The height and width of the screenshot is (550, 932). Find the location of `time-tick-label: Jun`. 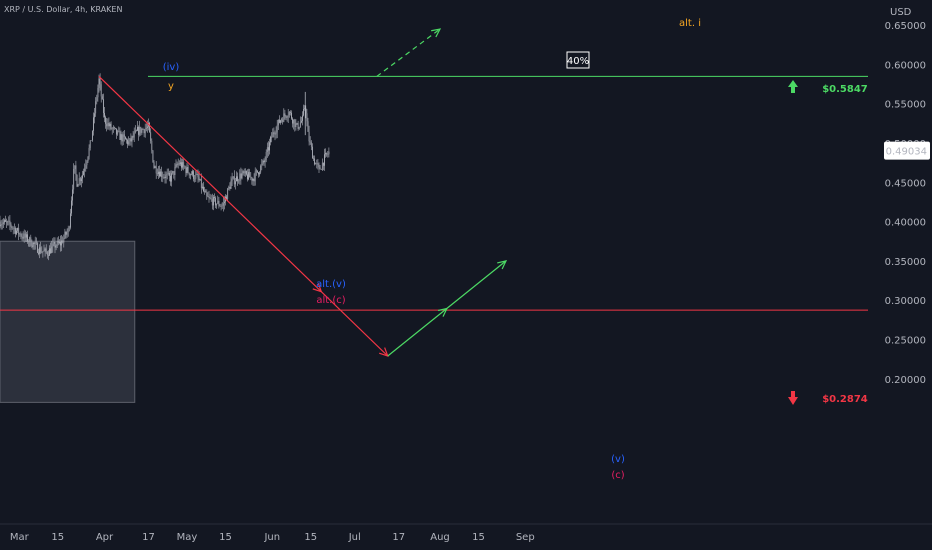

time-tick-label: Jun is located at coordinates (271, 537).